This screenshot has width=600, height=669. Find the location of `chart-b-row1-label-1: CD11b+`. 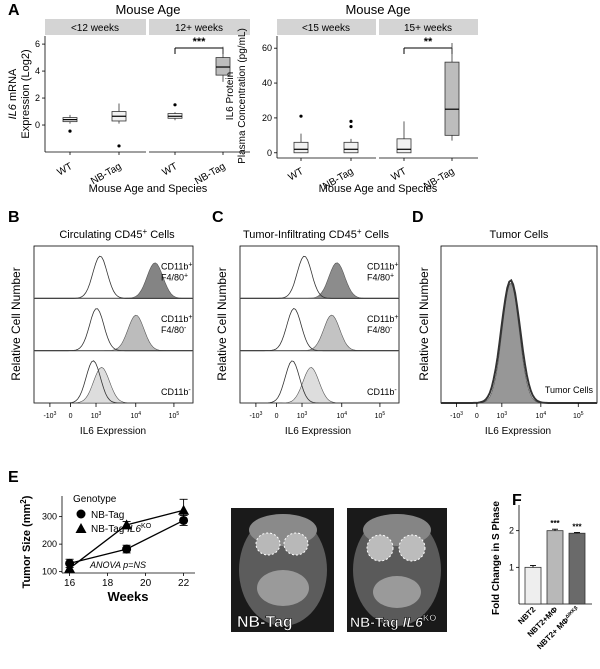

chart-b-row1-label-1: CD11b+ is located at coordinates (176, 267).